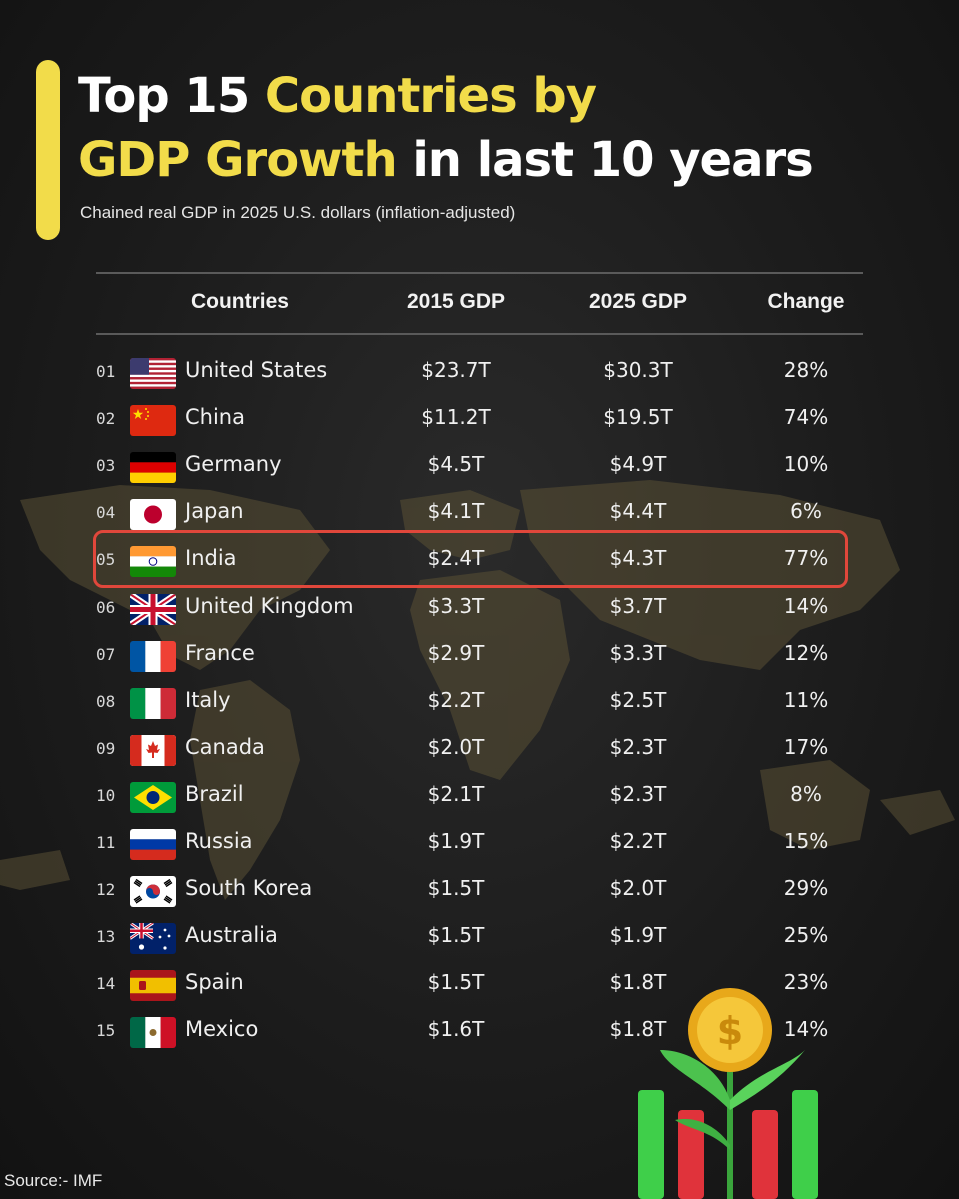  What do you see at coordinates (638, 558) in the screenshot?
I see `row-gdp-2025: $4.3T` at bounding box center [638, 558].